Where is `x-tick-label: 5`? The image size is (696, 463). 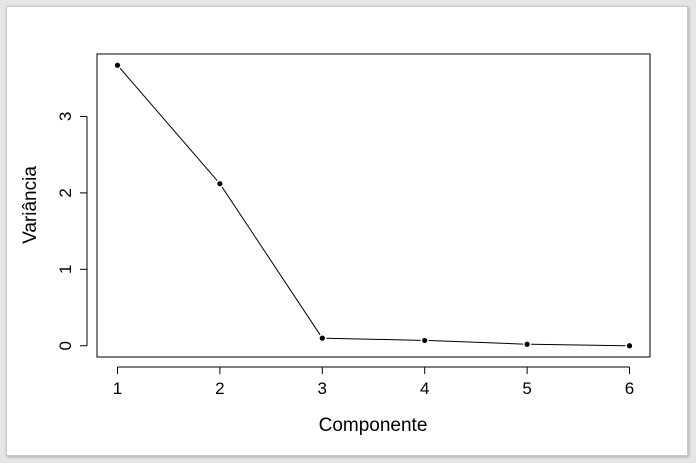 x-tick-label: 5 is located at coordinates (526, 388).